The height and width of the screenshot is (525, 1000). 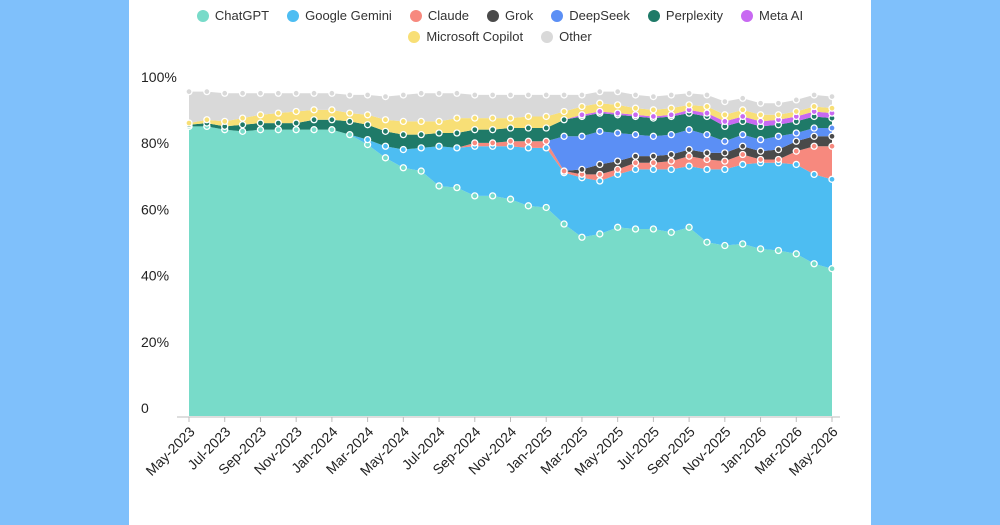 What do you see at coordinates (519, 15) in the screenshot?
I see `legend-label: Grok` at bounding box center [519, 15].